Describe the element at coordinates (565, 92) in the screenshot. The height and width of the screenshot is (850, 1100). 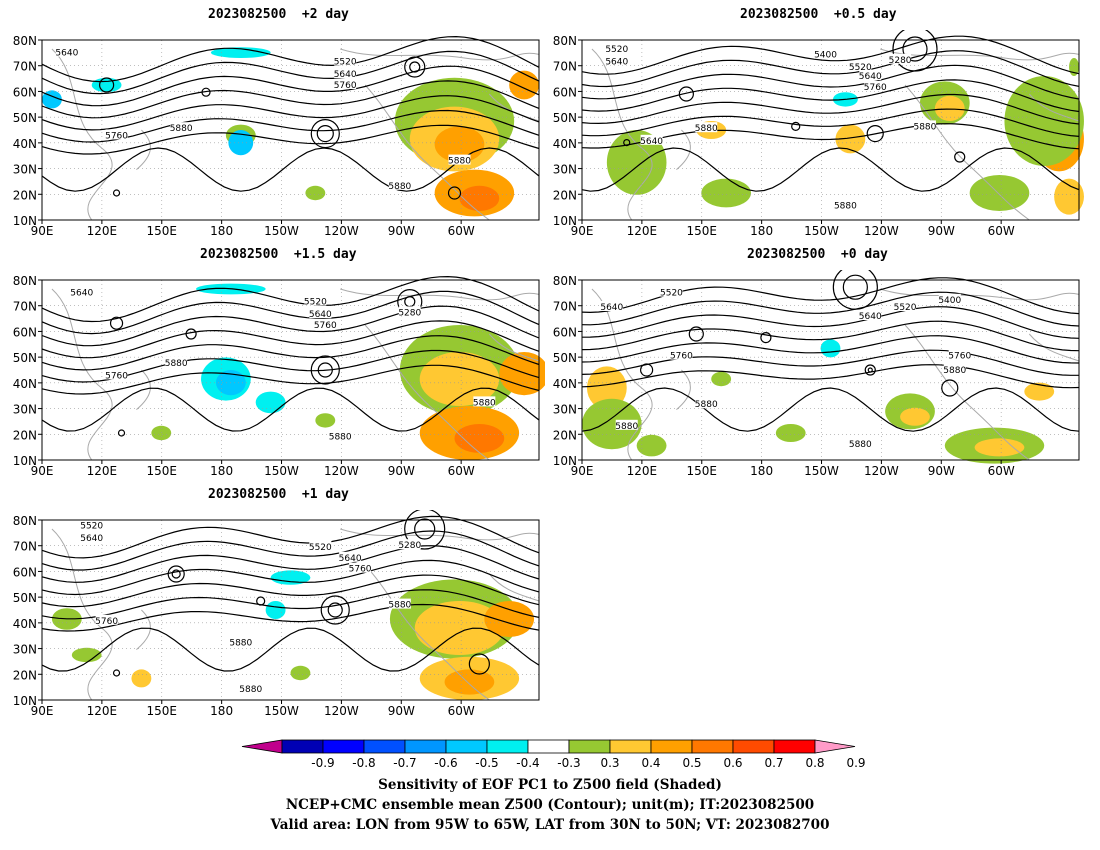
I see `lat-tick-label: 60N` at that location.